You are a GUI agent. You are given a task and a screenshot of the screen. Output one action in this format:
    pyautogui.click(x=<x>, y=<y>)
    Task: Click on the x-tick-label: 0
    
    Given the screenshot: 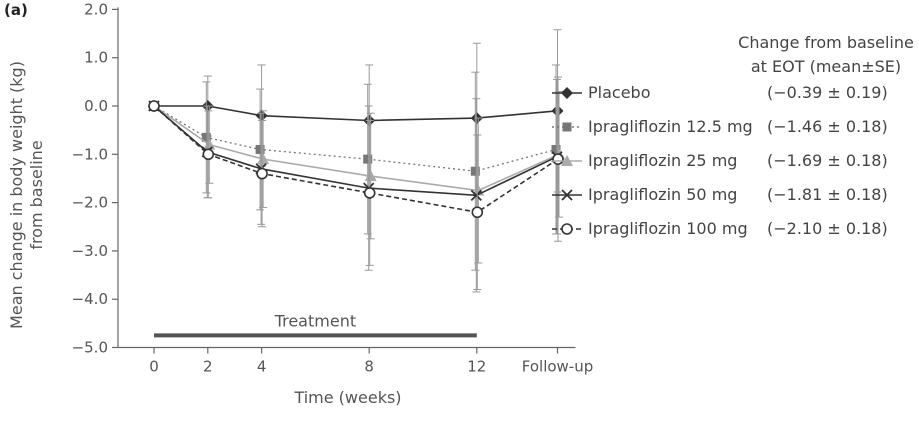 What is the action you would take?
    pyautogui.click(x=154, y=367)
    